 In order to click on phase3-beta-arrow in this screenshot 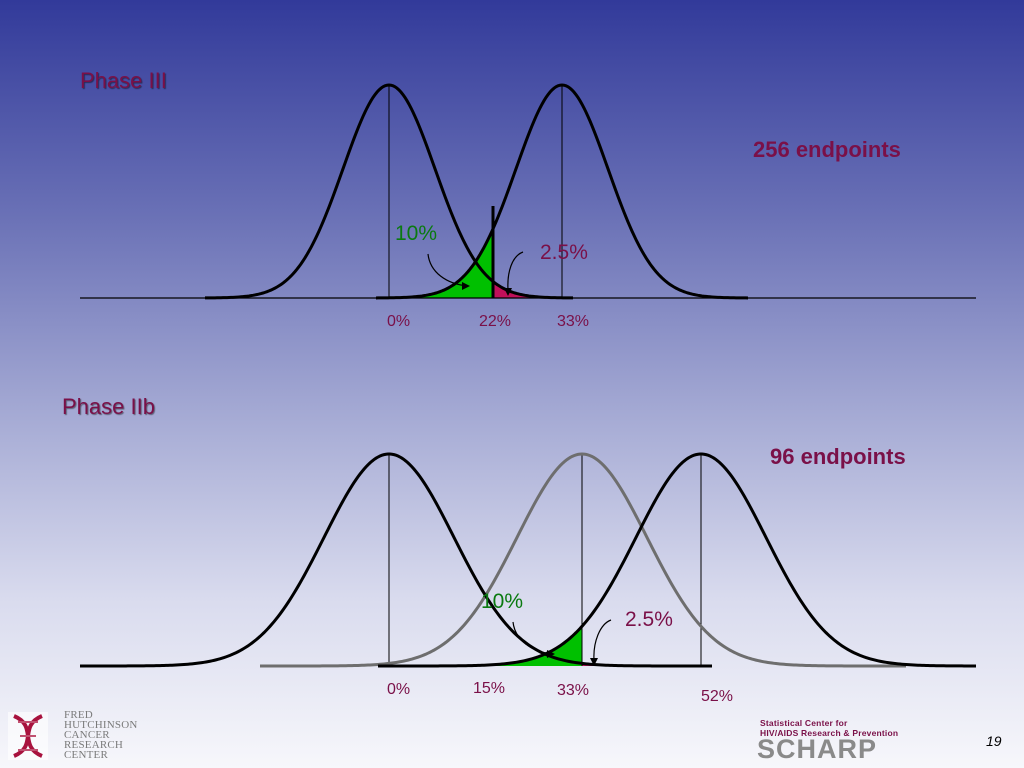, I will do `click(515, 271)`.